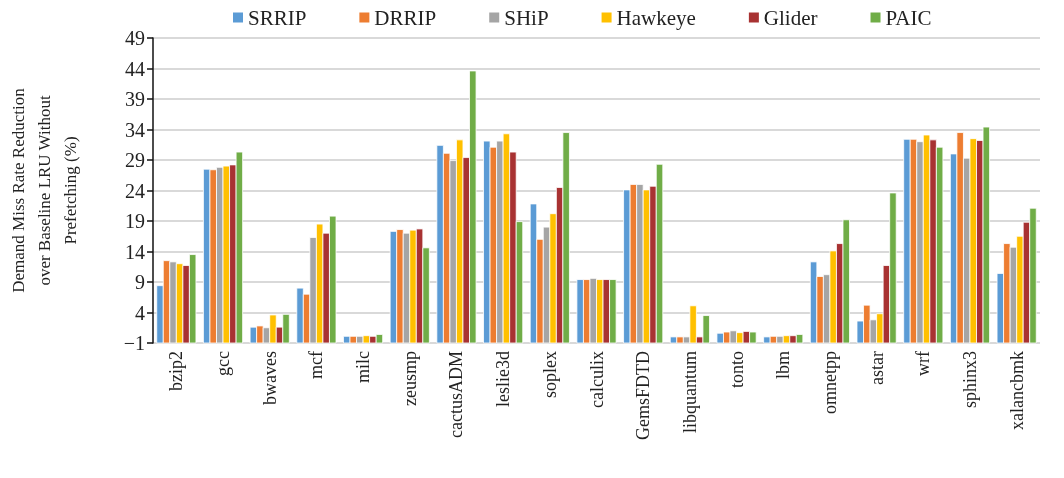 This screenshot has width=1064, height=478. What do you see at coordinates (135, 221) in the screenshot?
I see `y-tick-label: 19` at bounding box center [135, 221].